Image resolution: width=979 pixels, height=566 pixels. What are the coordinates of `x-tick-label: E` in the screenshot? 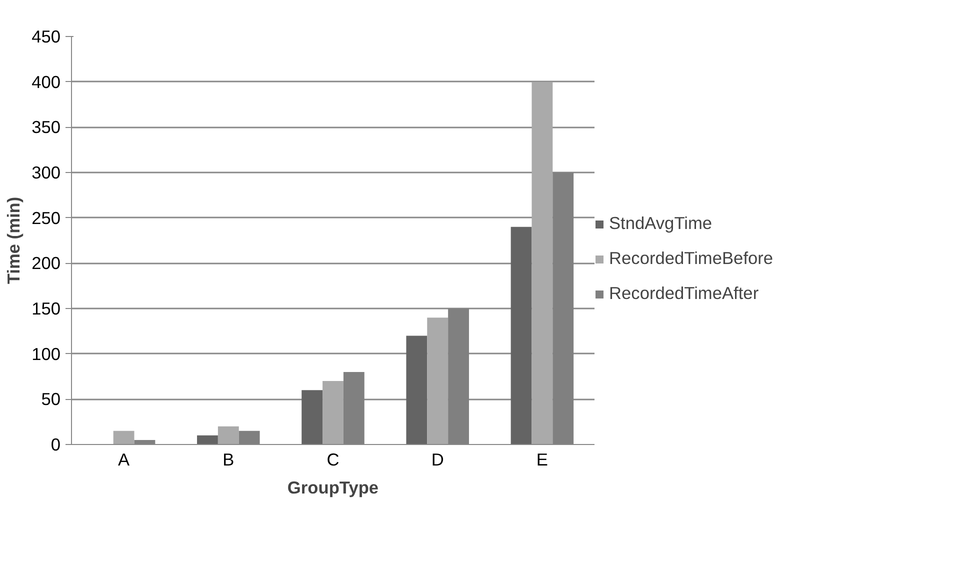 It's located at (542, 460).